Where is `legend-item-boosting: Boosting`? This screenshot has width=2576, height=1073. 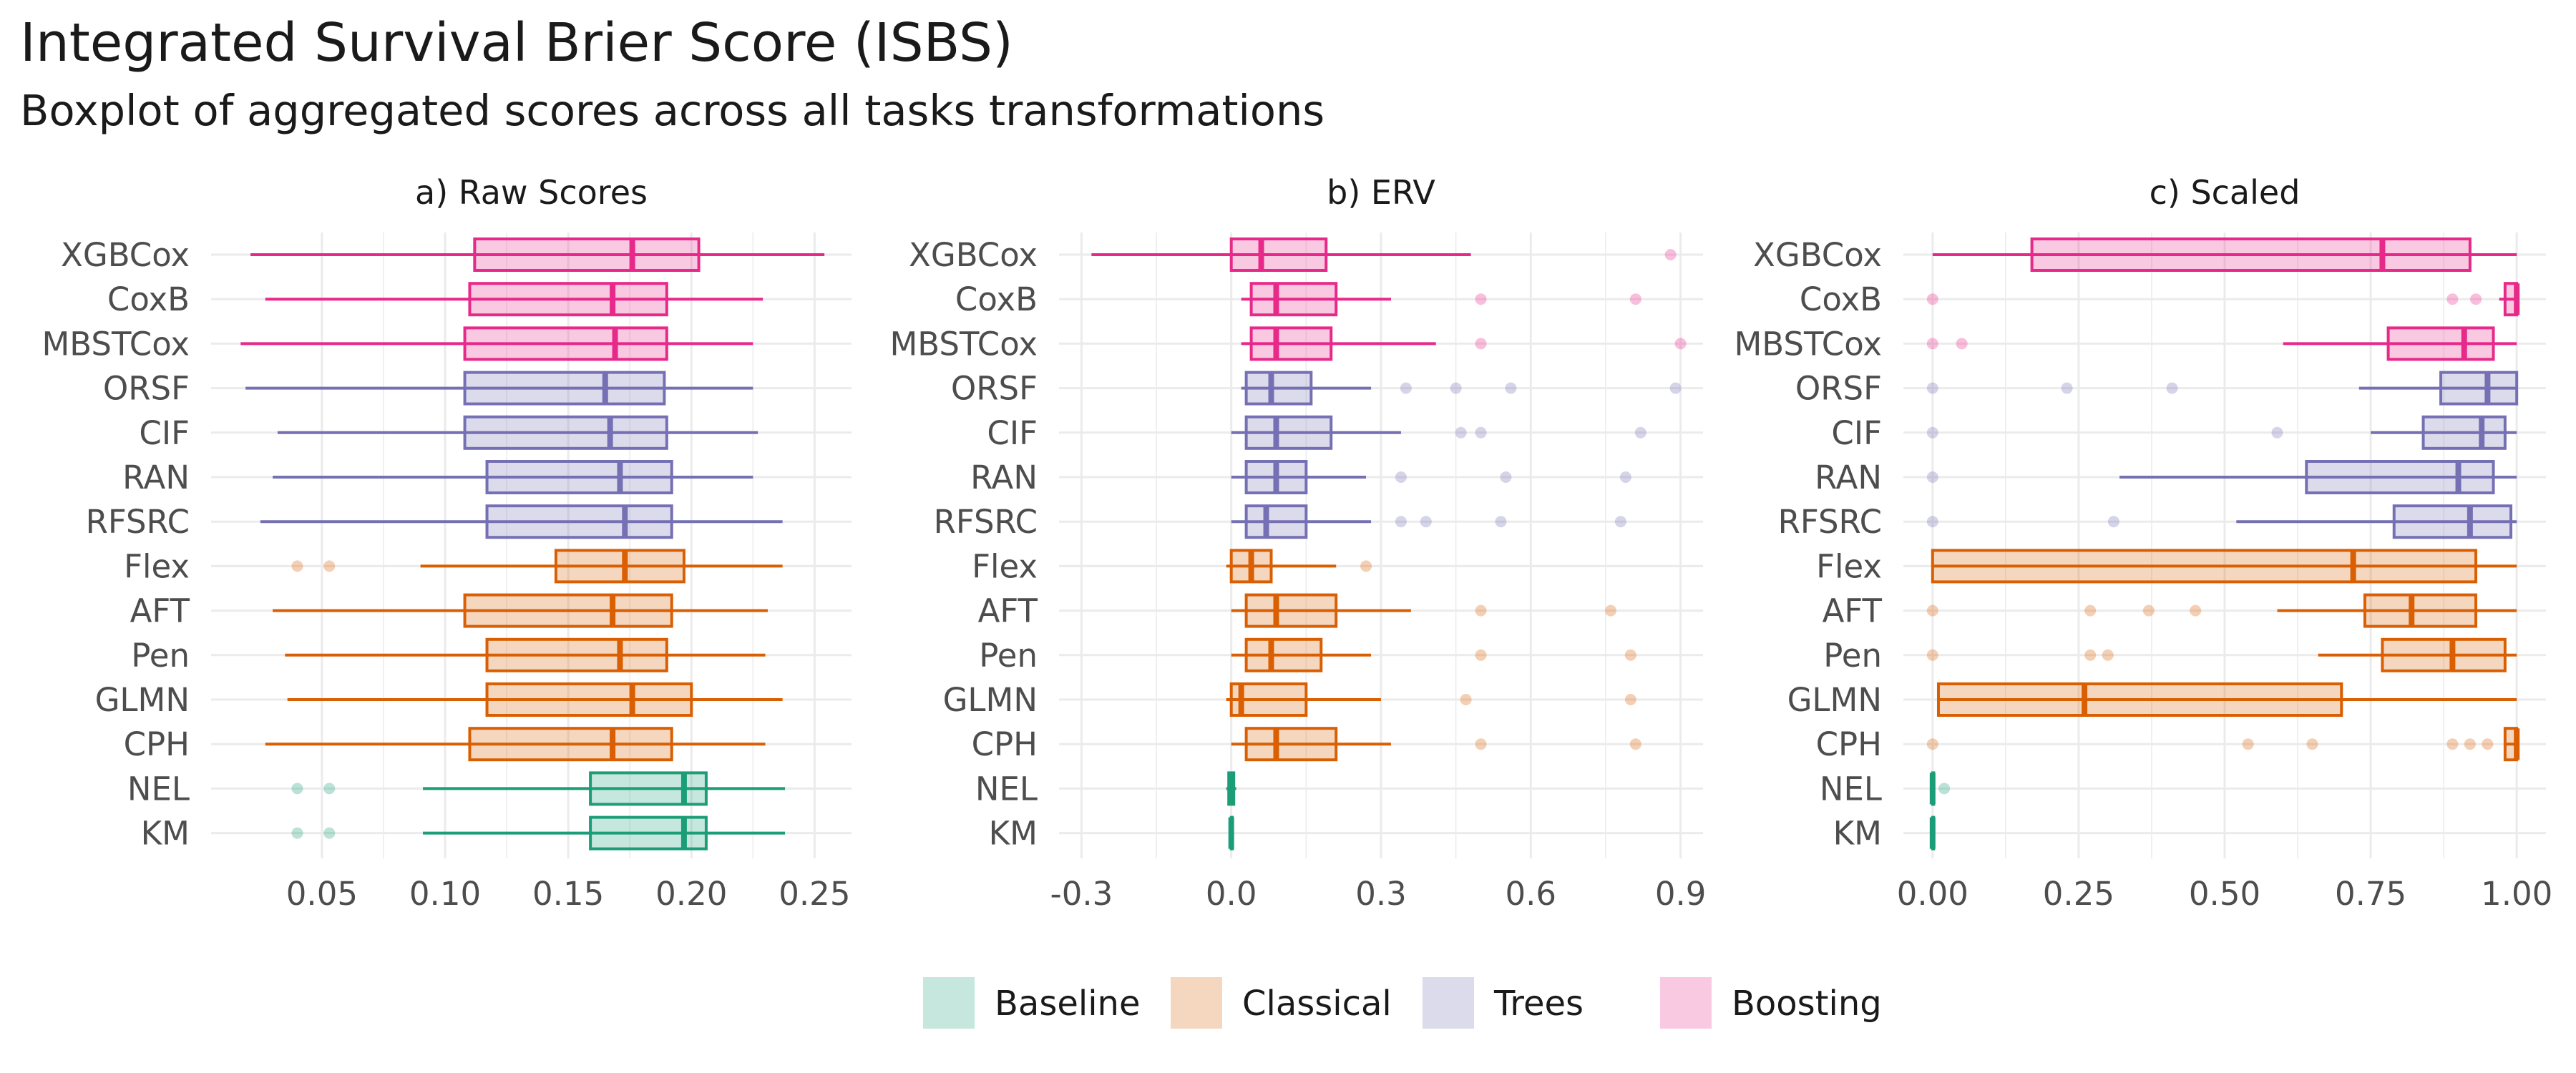 legend-item-boosting: Boosting is located at coordinates (1771, 1003).